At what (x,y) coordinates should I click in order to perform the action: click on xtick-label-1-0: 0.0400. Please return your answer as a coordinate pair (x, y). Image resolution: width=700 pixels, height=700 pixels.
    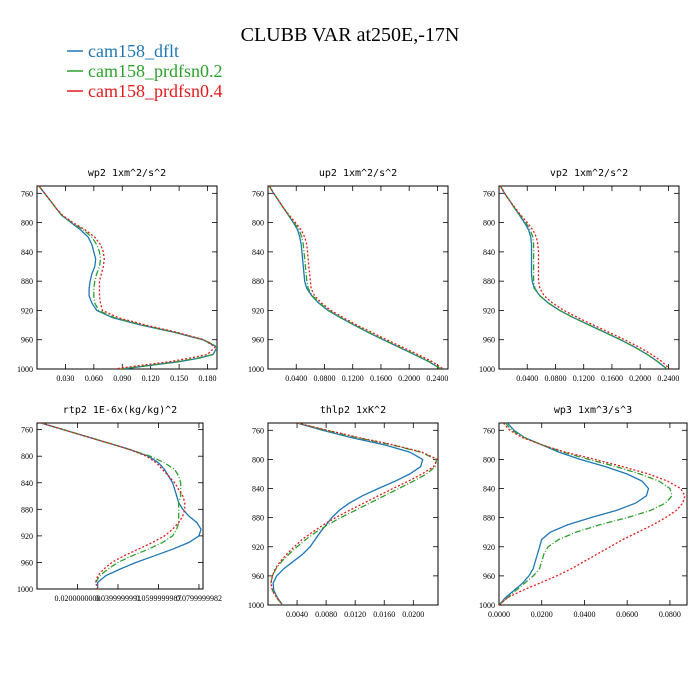
    Looking at the image, I should click on (296, 378).